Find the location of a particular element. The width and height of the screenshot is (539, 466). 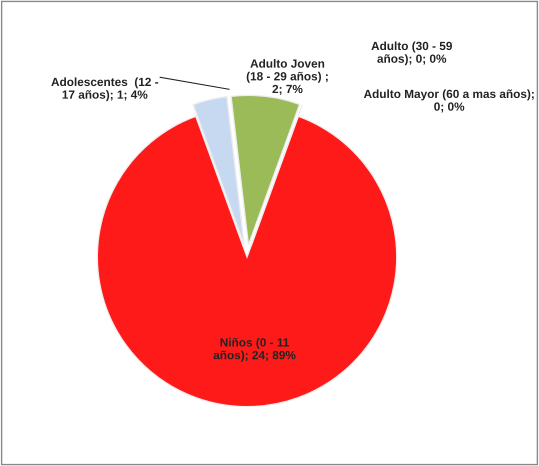

slice-label: Niños (0 - 11 años); 24; 89% is located at coordinates (255, 350).